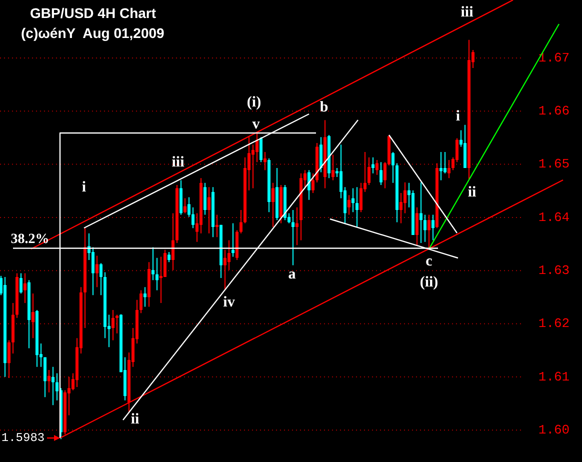  Describe the element at coordinates (429, 261) in the screenshot. I see `annotation: c` at that location.